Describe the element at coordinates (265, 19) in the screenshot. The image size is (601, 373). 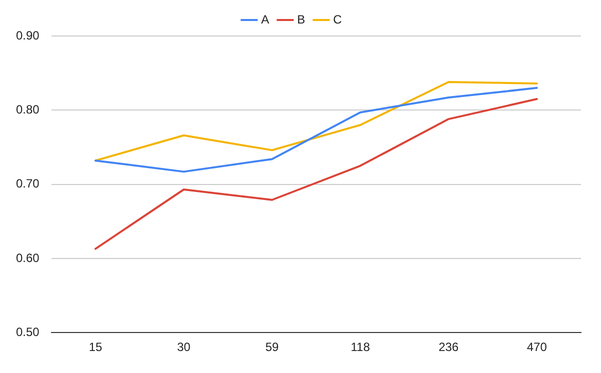
I see `legend-label: A` at that location.